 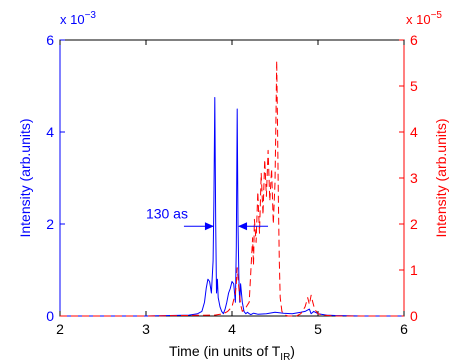 I want to click on annotation-label: 130 as, so click(x=167, y=213).